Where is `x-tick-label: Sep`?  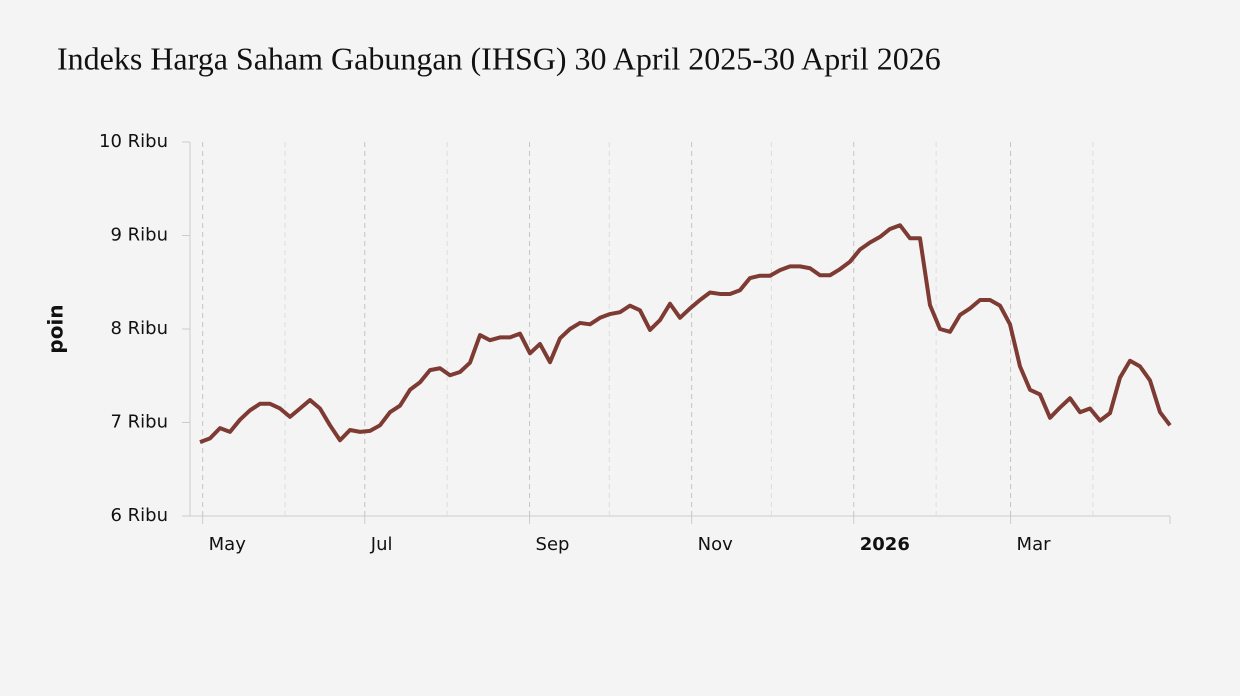 x-tick-label: Sep is located at coordinates (553, 544).